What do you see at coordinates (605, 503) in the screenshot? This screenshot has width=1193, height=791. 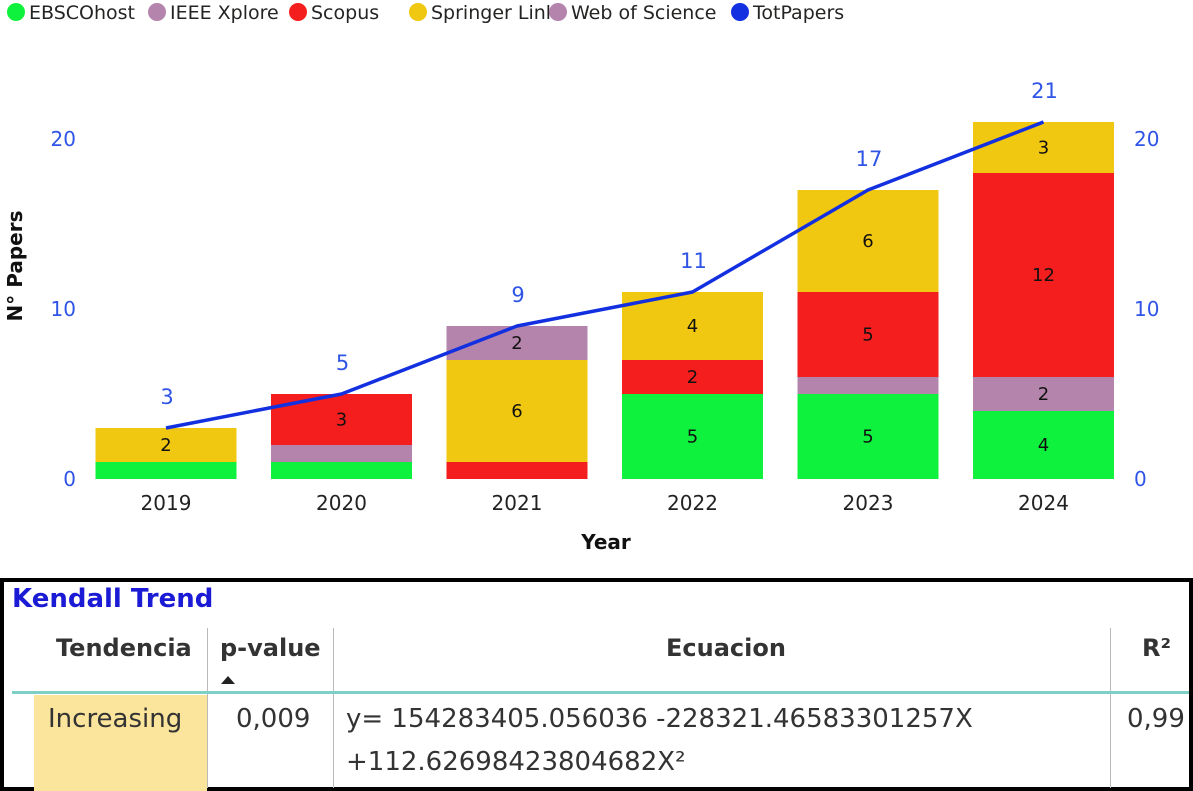 I see `x-axis: 2019 2020 2021 2022 2023 2024` at bounding box center [605, 503].